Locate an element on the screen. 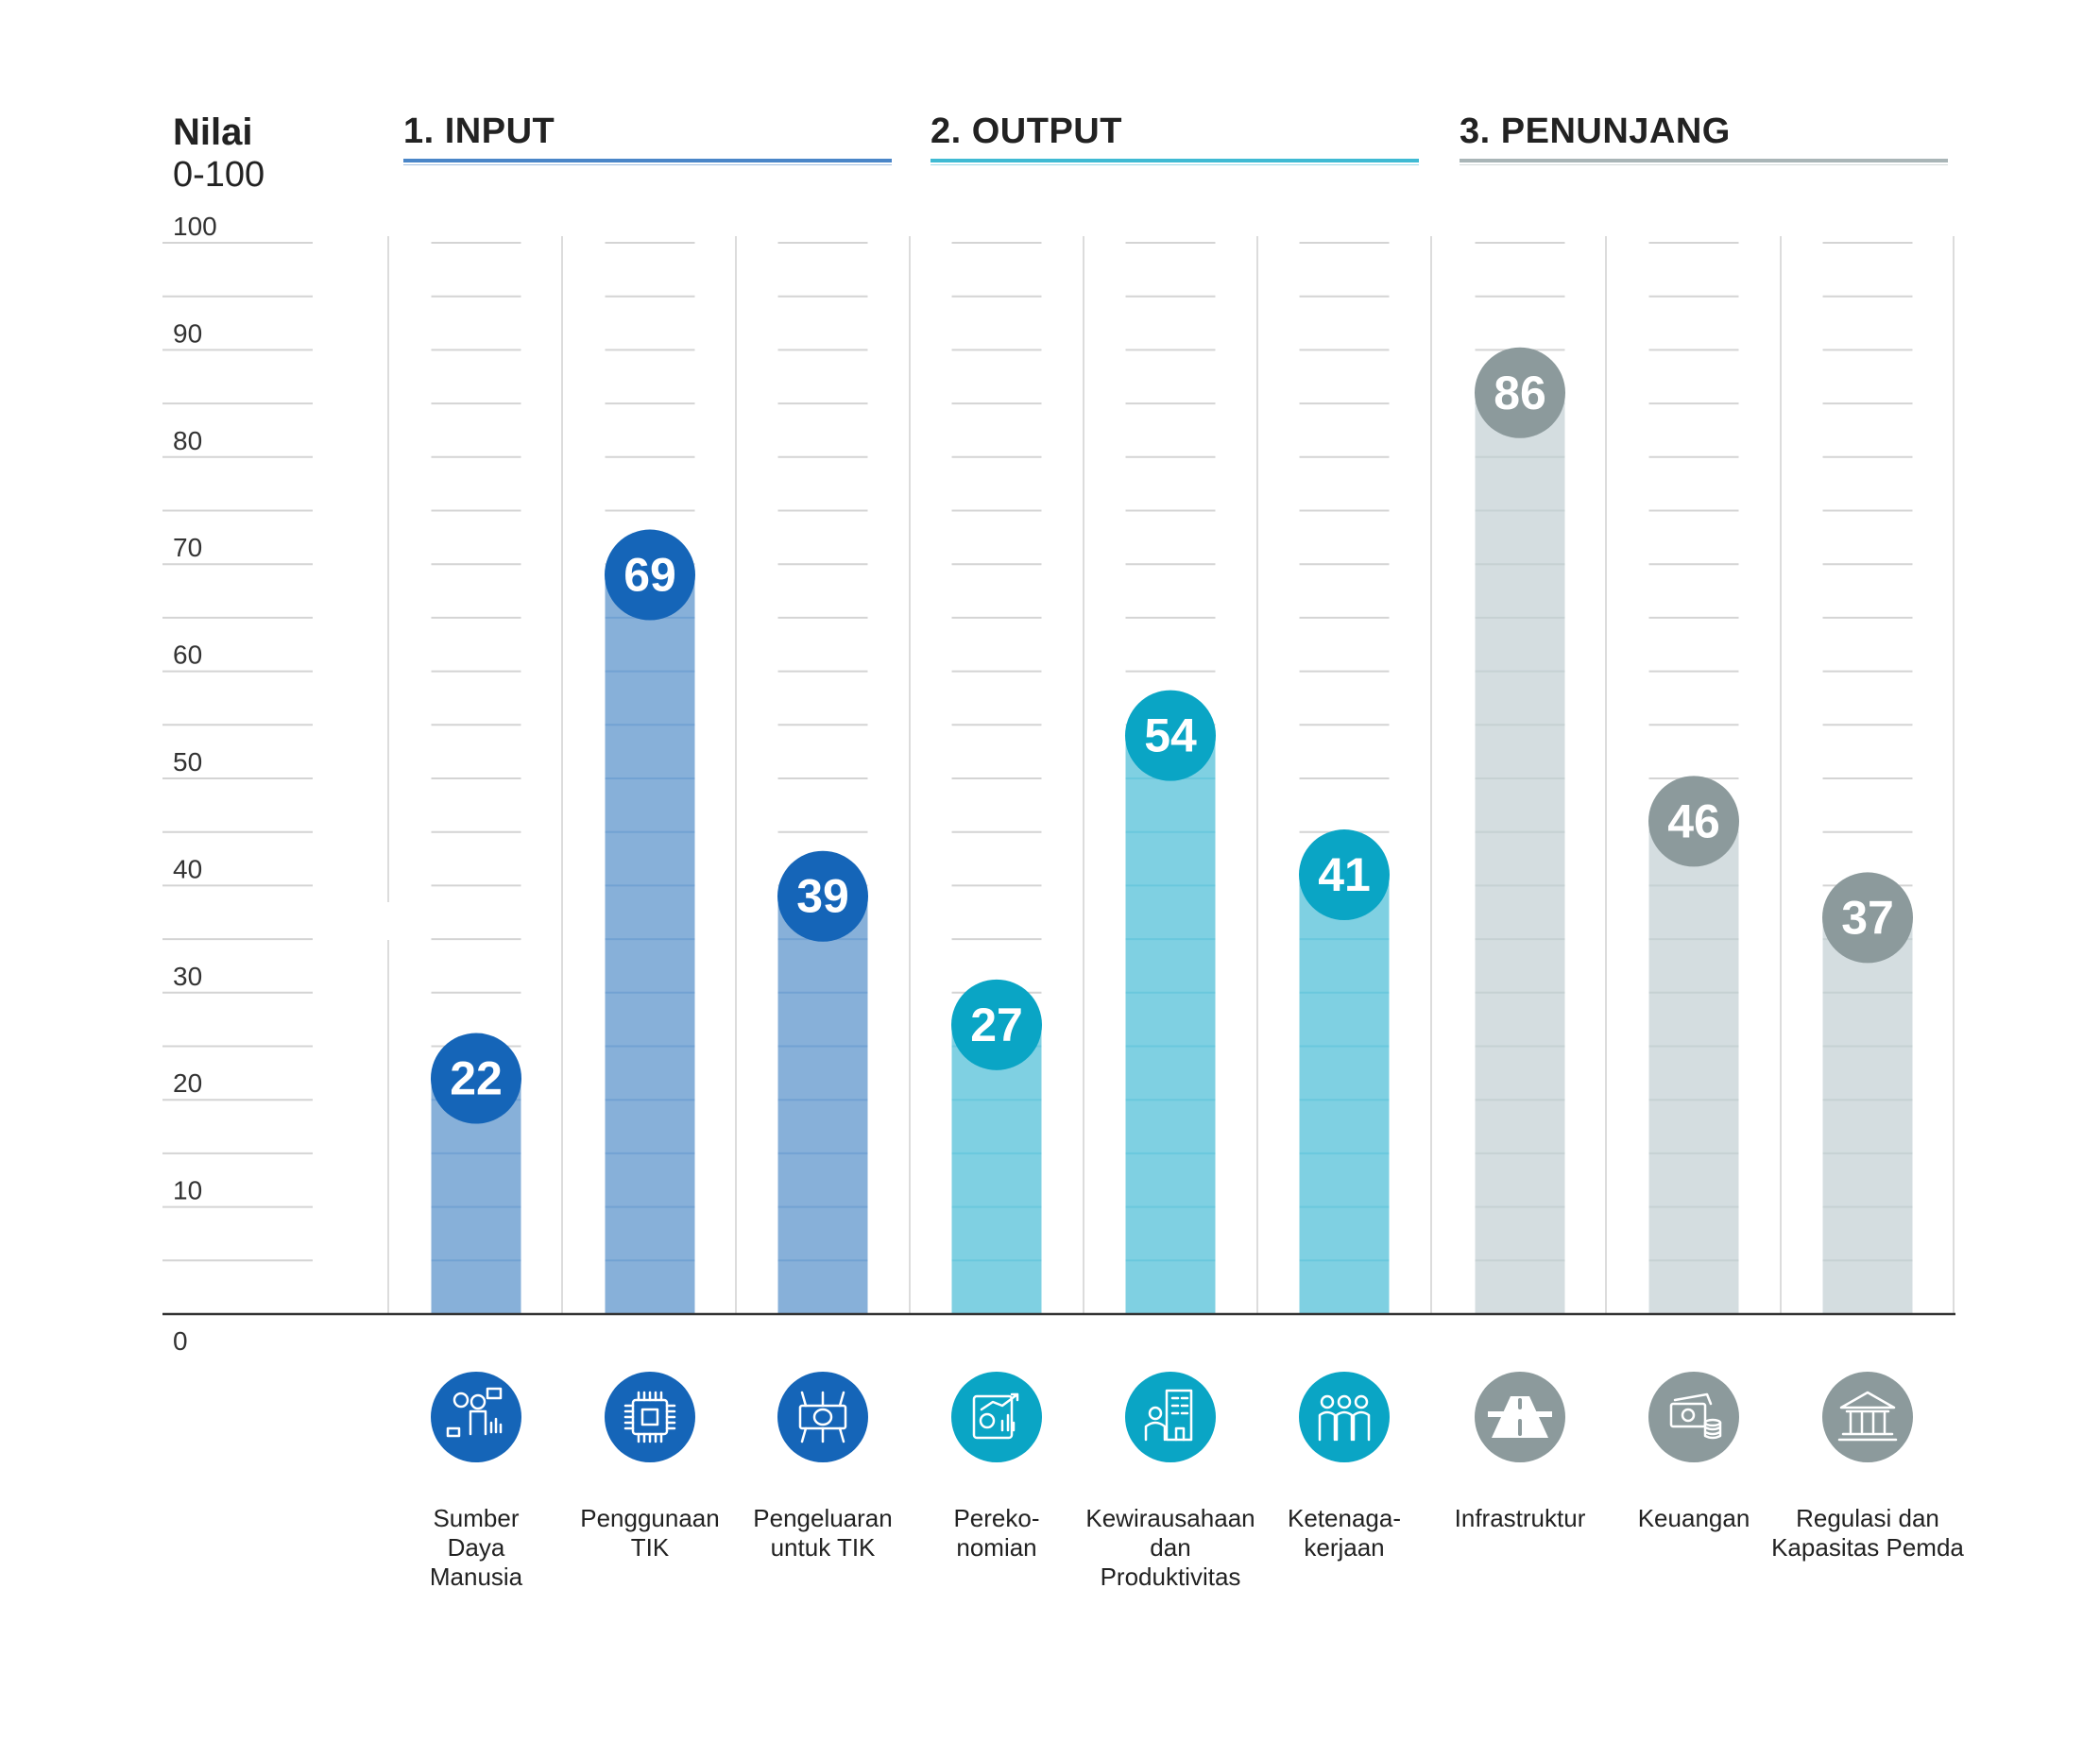  category-label-line: Penggunaan is located at coordinates (650, 1518).